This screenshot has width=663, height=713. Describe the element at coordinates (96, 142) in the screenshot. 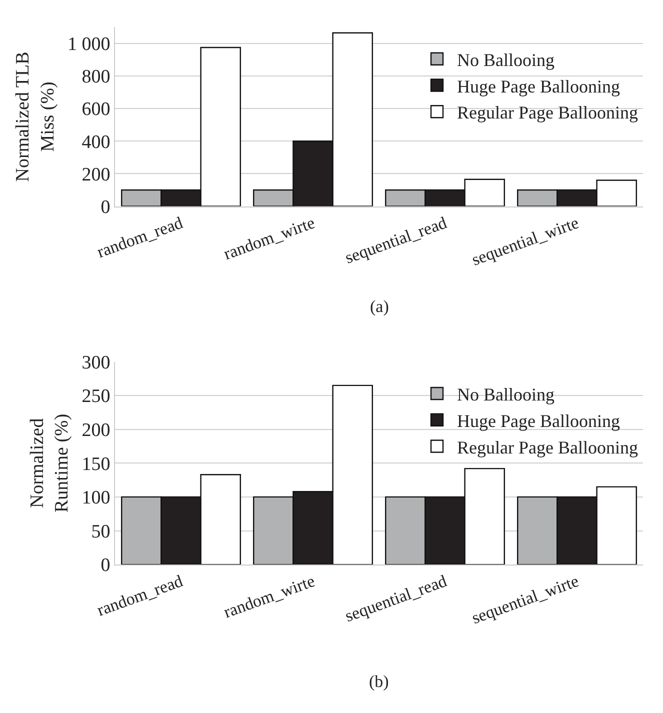

I see `y-tick-label: 400` at that location.